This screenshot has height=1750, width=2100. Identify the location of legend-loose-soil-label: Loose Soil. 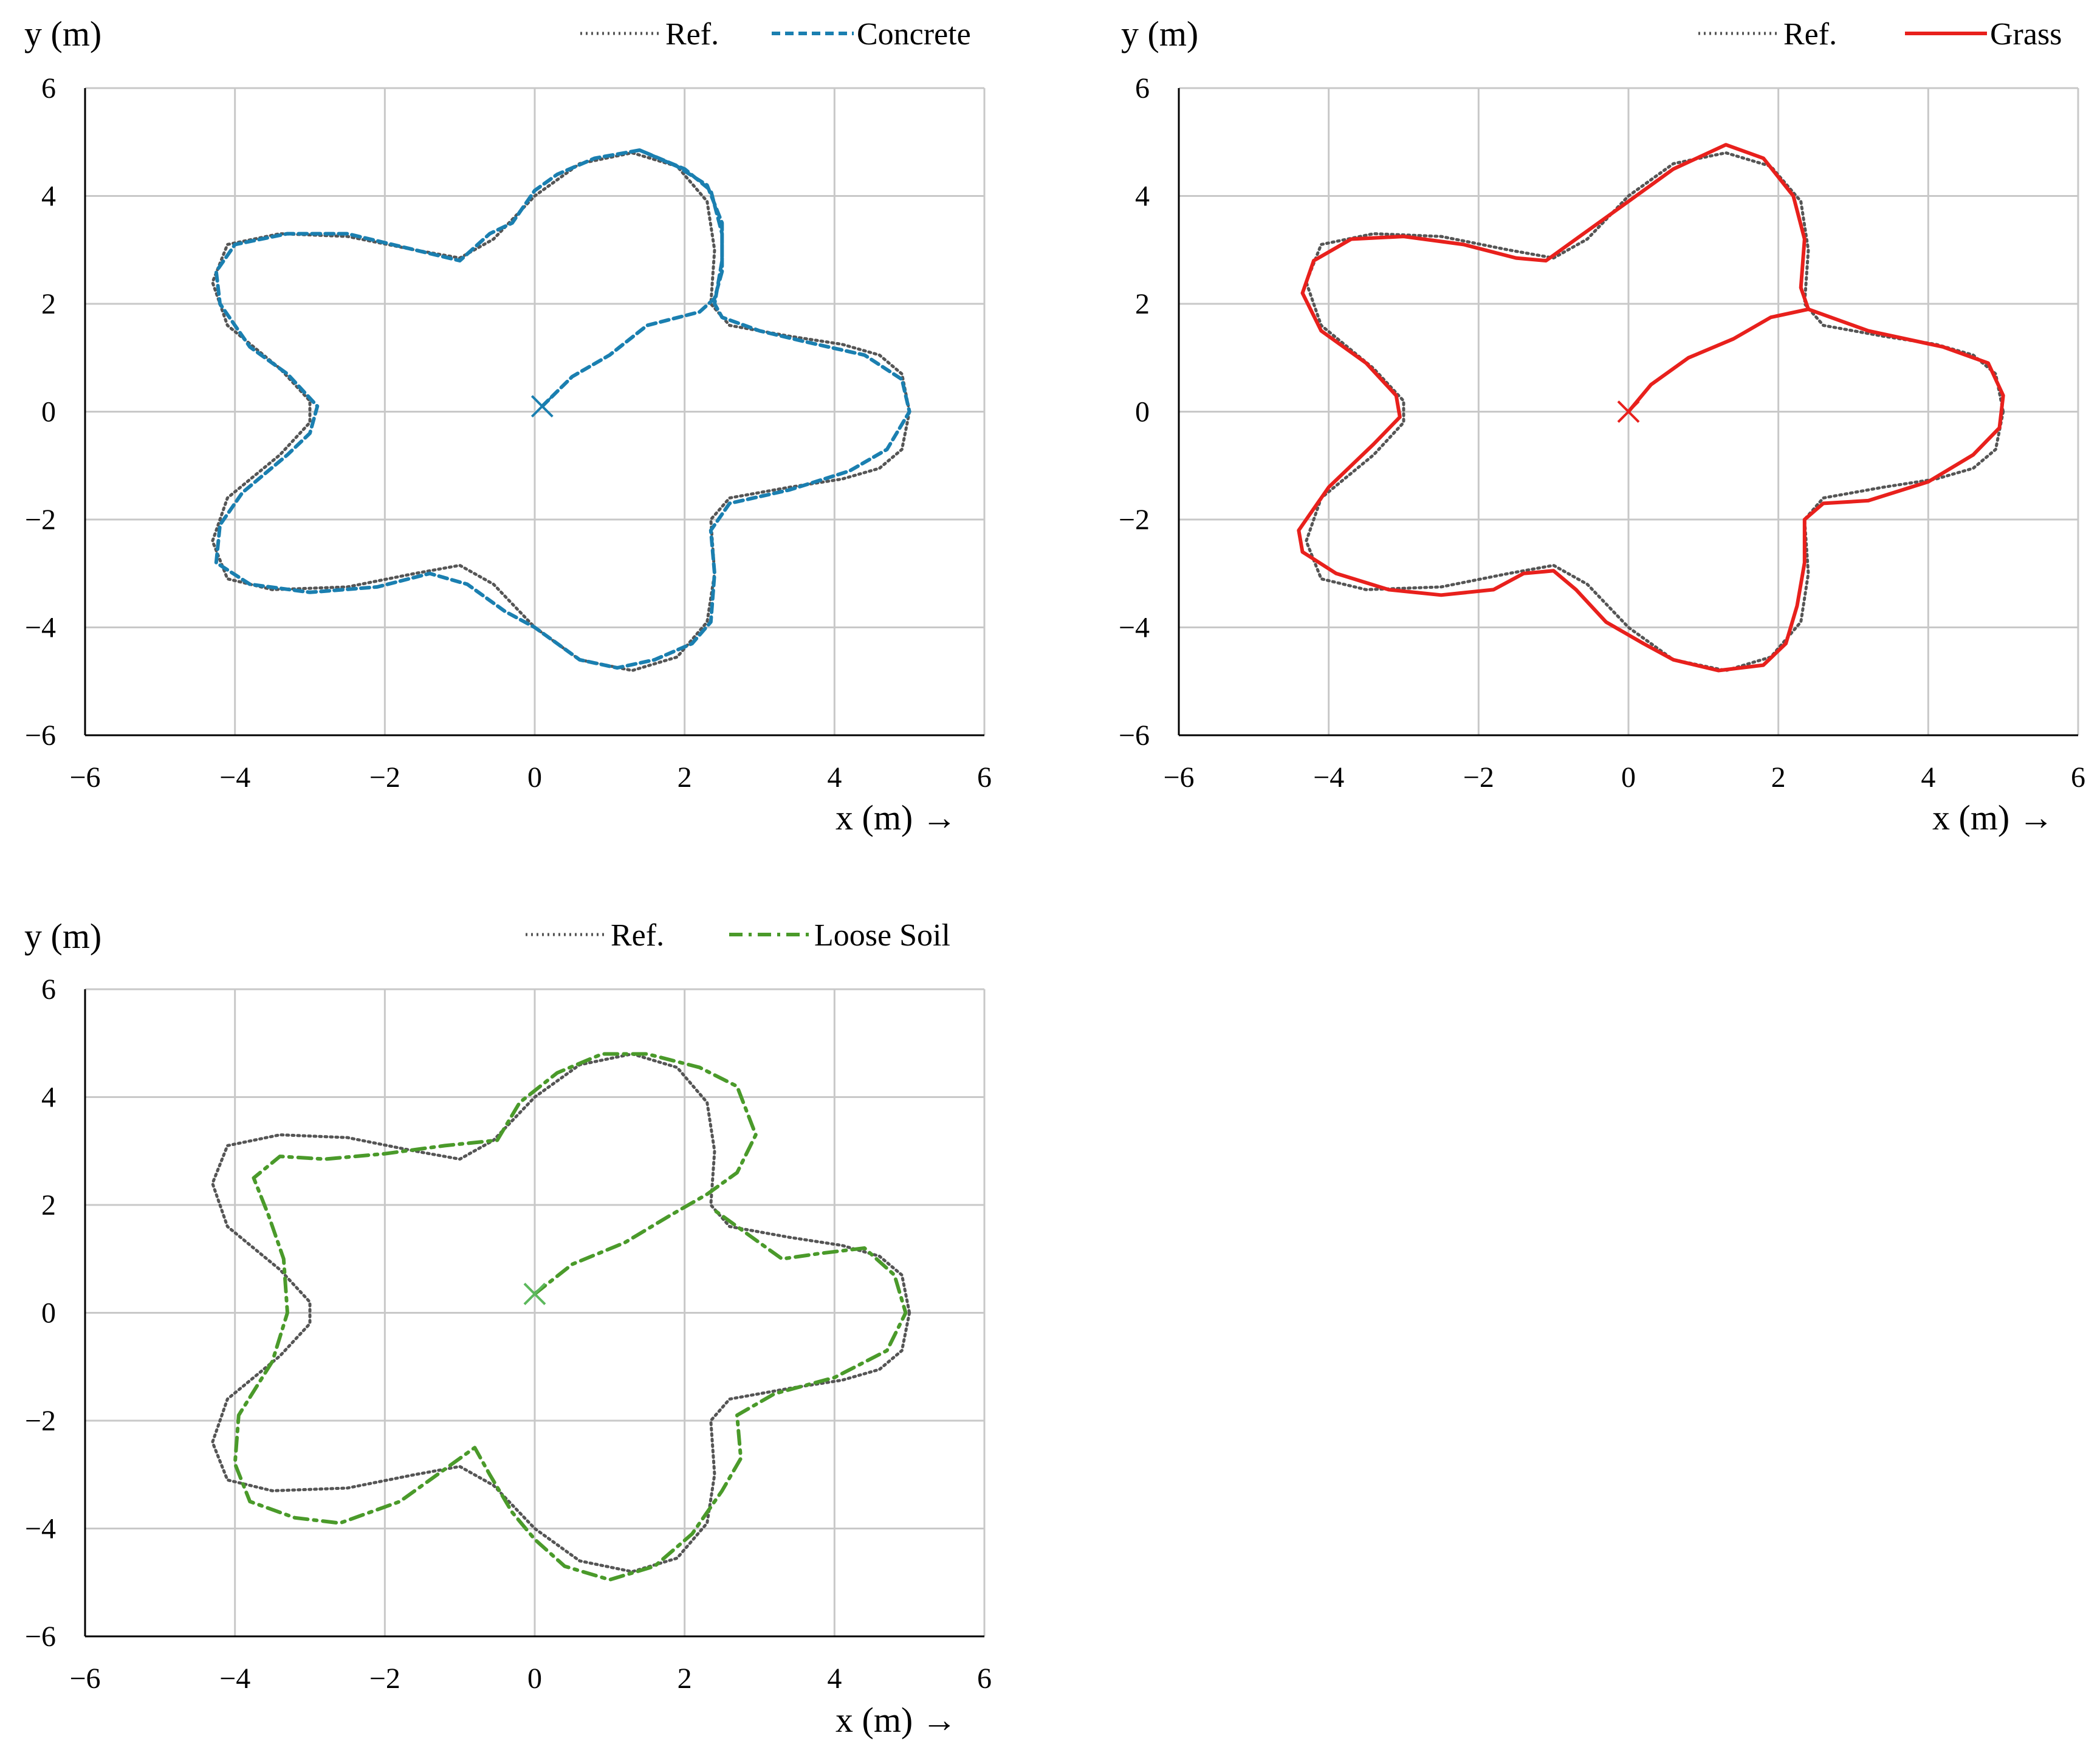
(882, 935).